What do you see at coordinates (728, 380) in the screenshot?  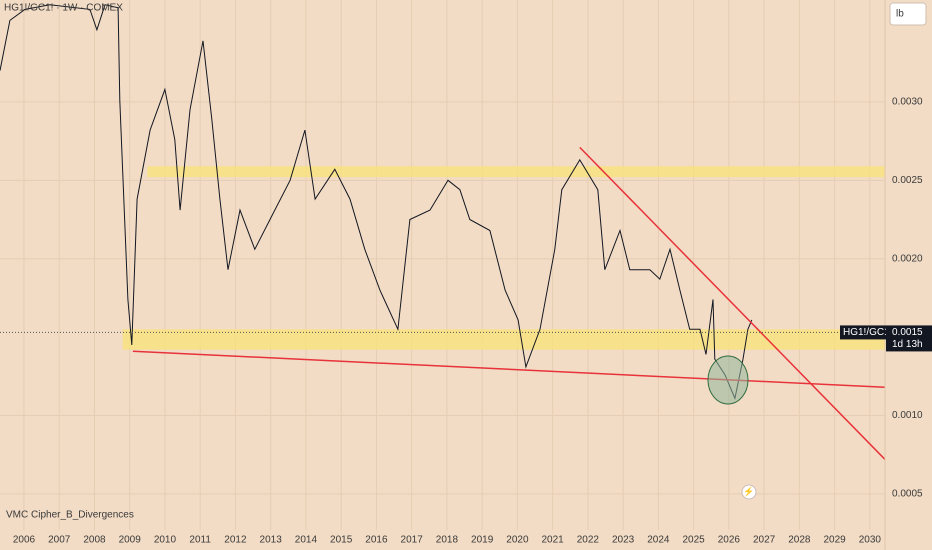 I see `highlight-ellipse` at bounding box center [728, 380].